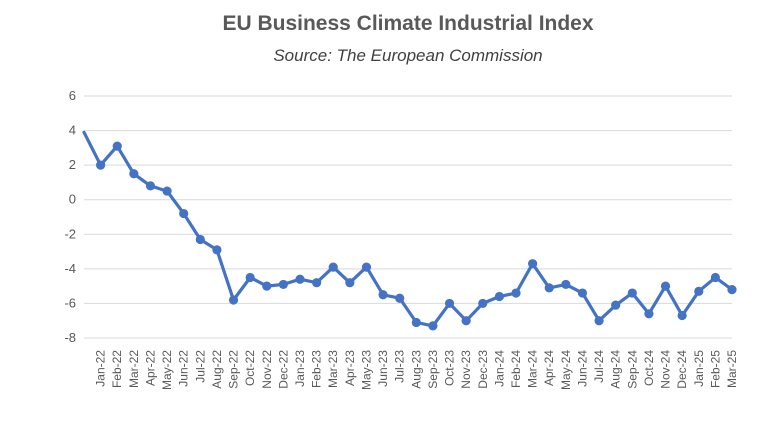 The image size is (760, 446). I want to click on x-tick-label: Sep-24, so click(632, 369).